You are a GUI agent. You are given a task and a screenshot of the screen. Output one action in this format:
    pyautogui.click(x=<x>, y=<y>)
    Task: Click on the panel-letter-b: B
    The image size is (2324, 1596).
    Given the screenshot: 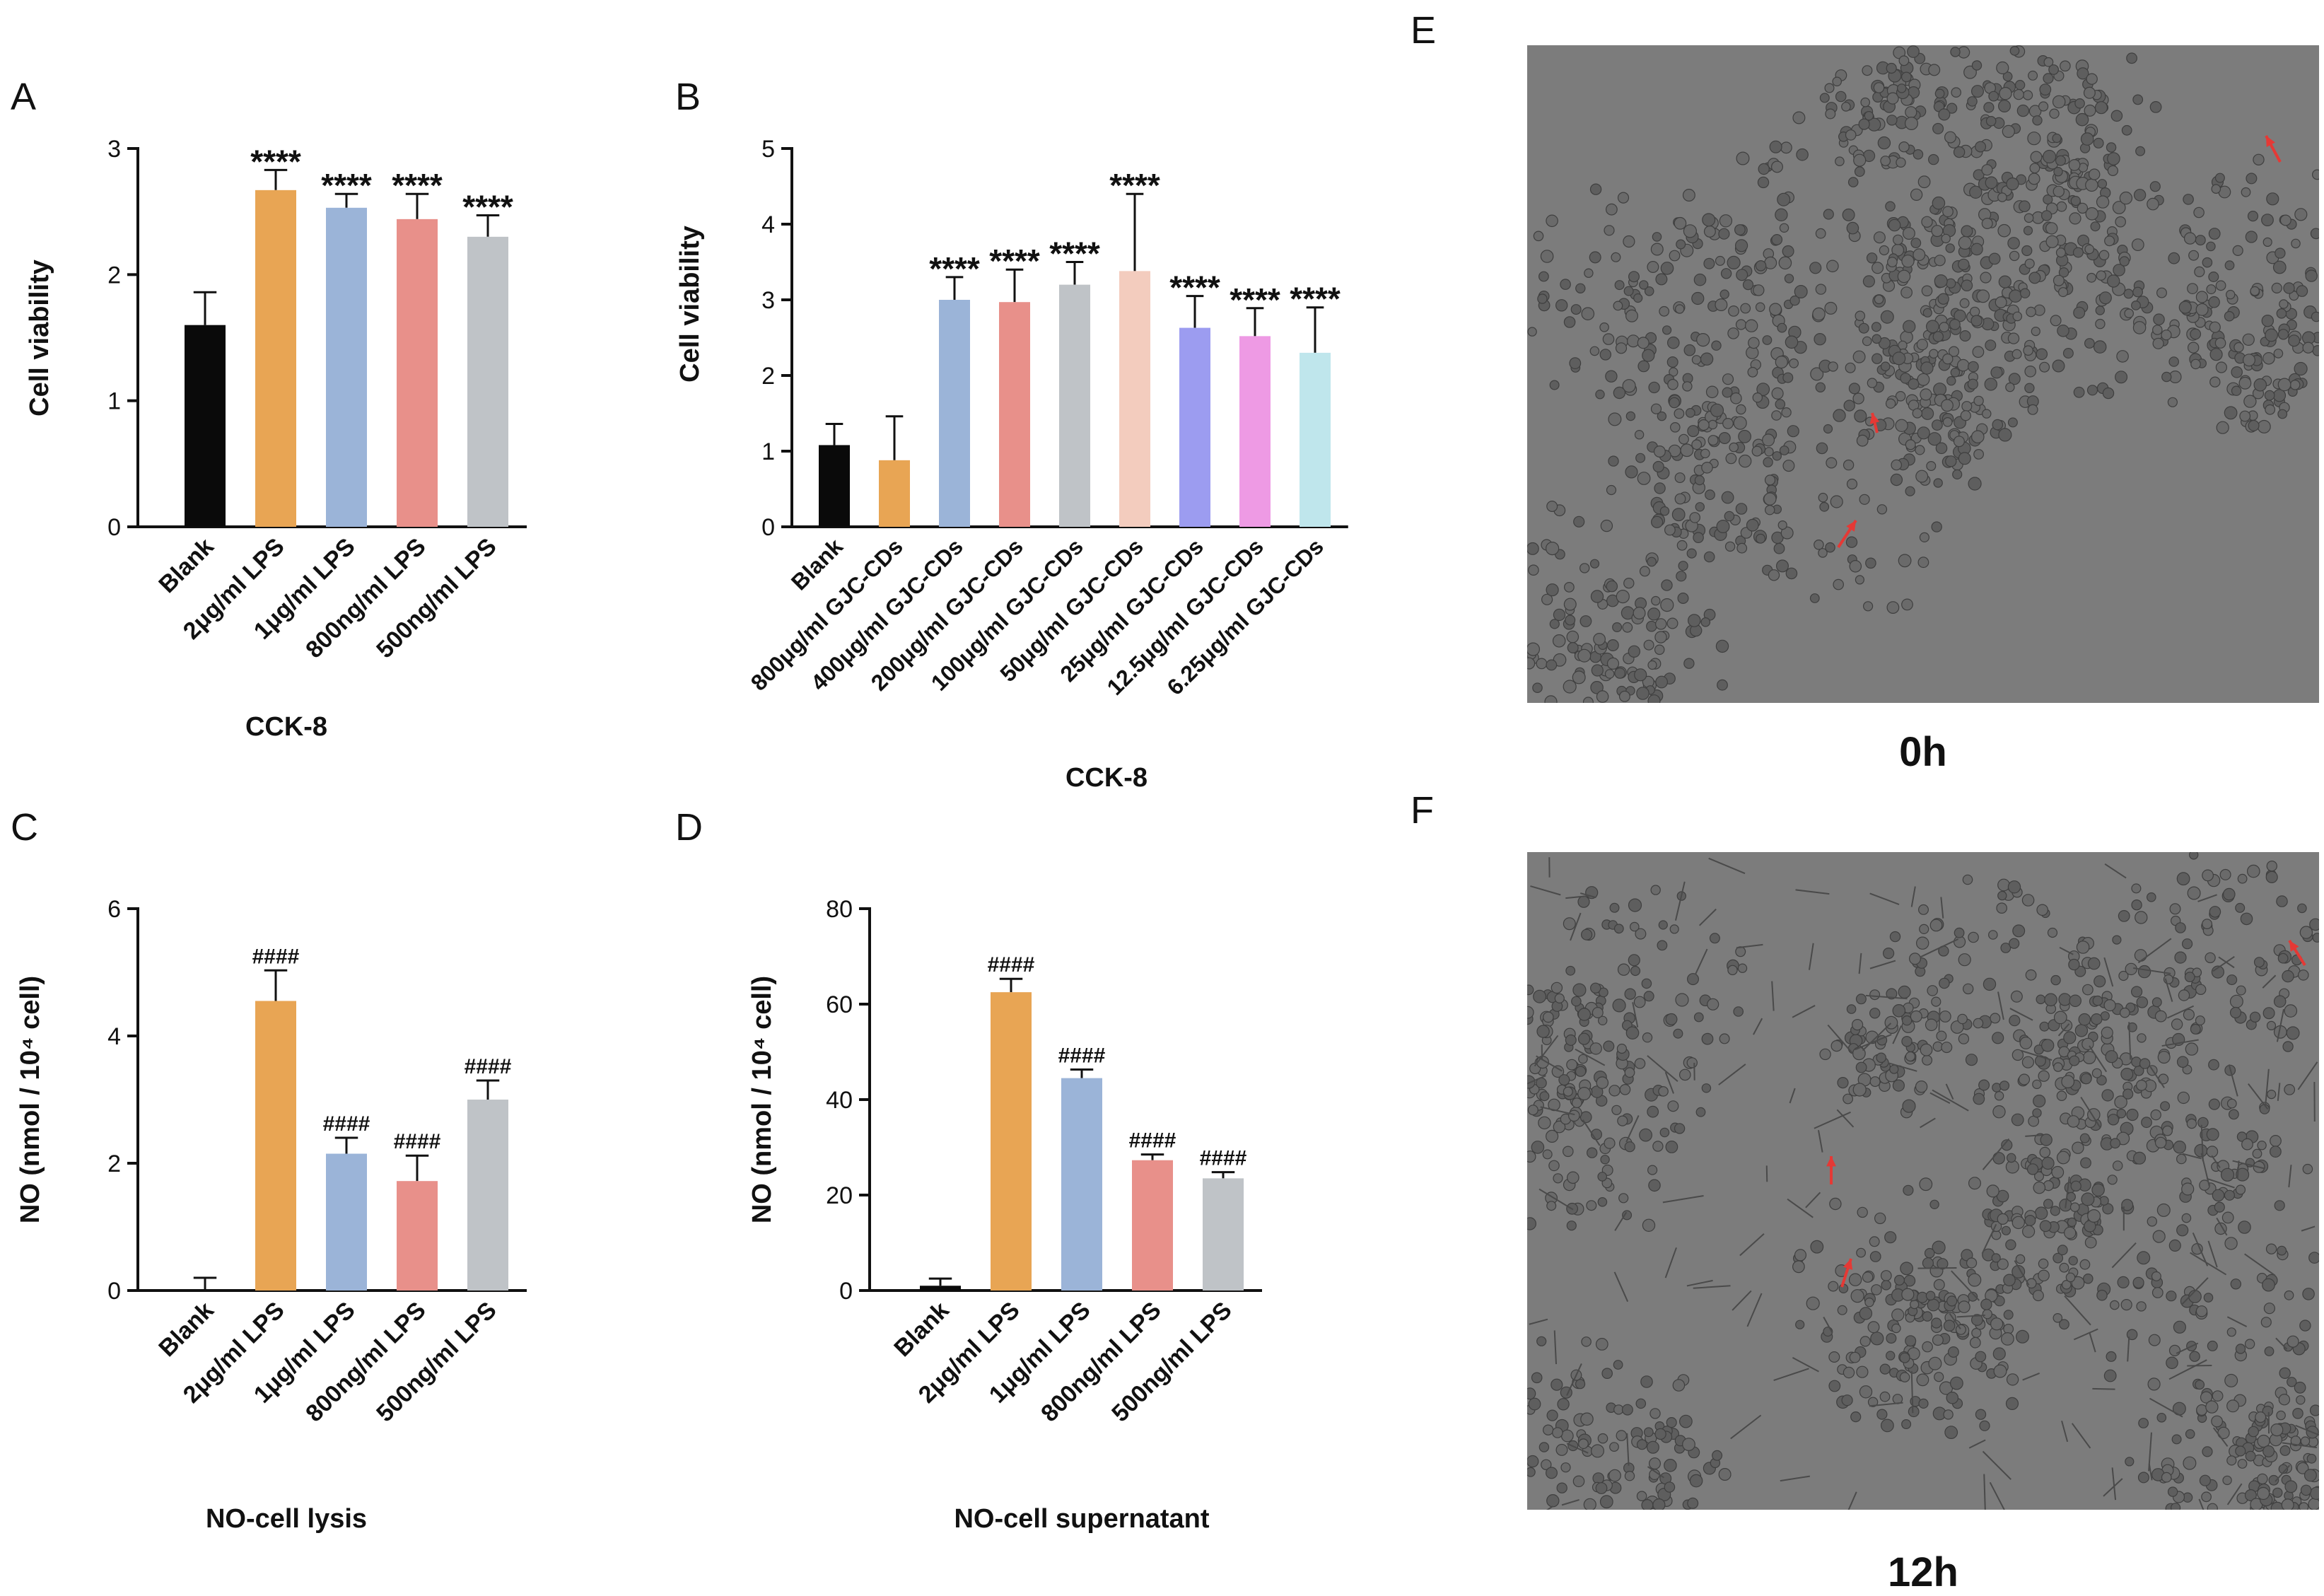 What is the action you would take?
    pyautogui.click(x=688, y=97)
    